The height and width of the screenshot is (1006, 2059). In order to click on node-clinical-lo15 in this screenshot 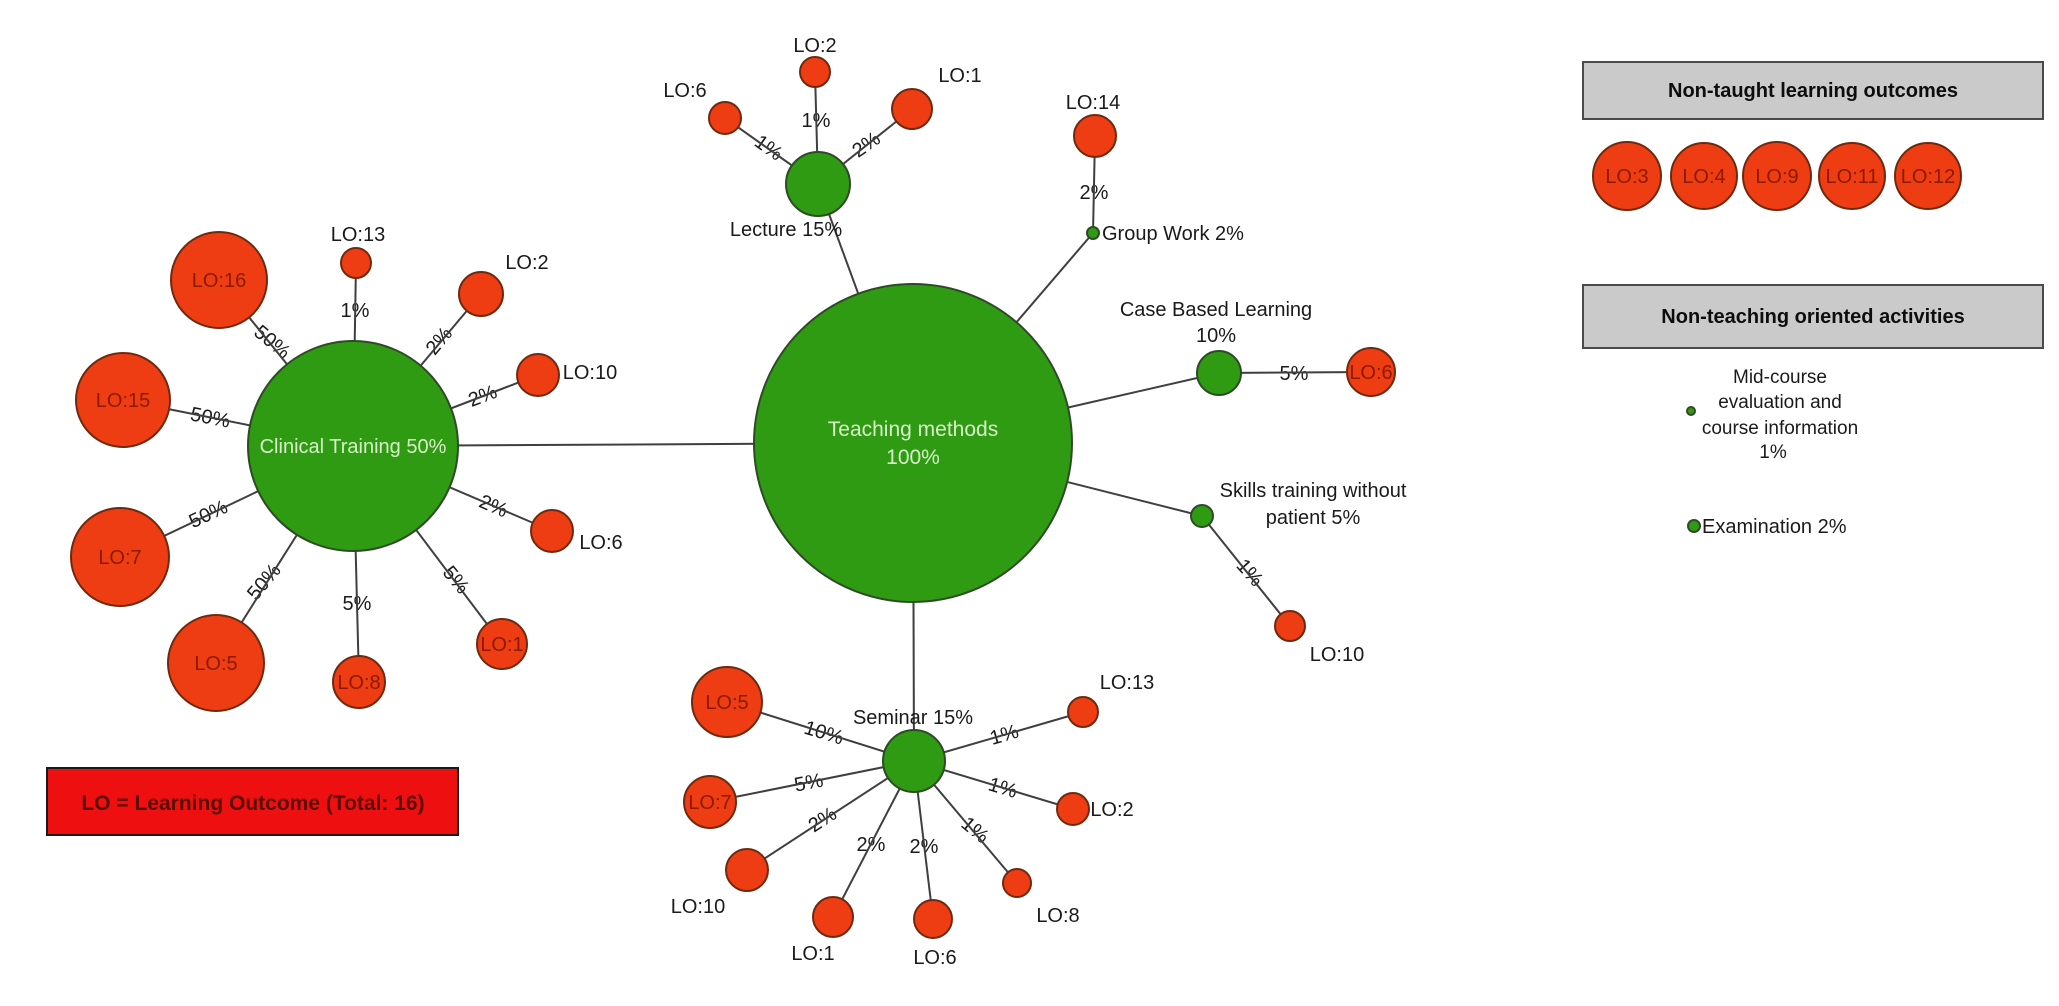, I will do `click(123, 400)`.